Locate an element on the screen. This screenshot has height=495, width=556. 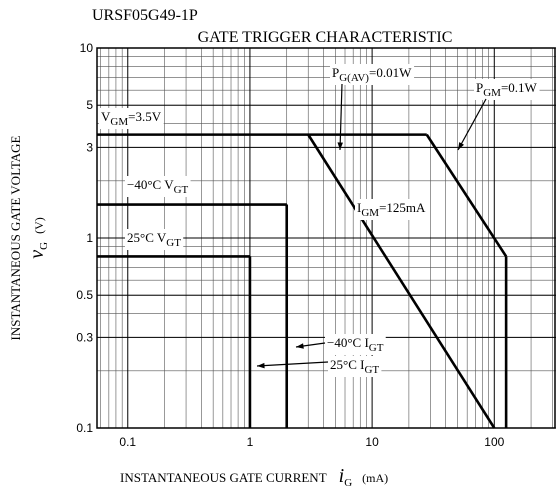
annotation: IGM=125mA is located at coordinates (392, 209).